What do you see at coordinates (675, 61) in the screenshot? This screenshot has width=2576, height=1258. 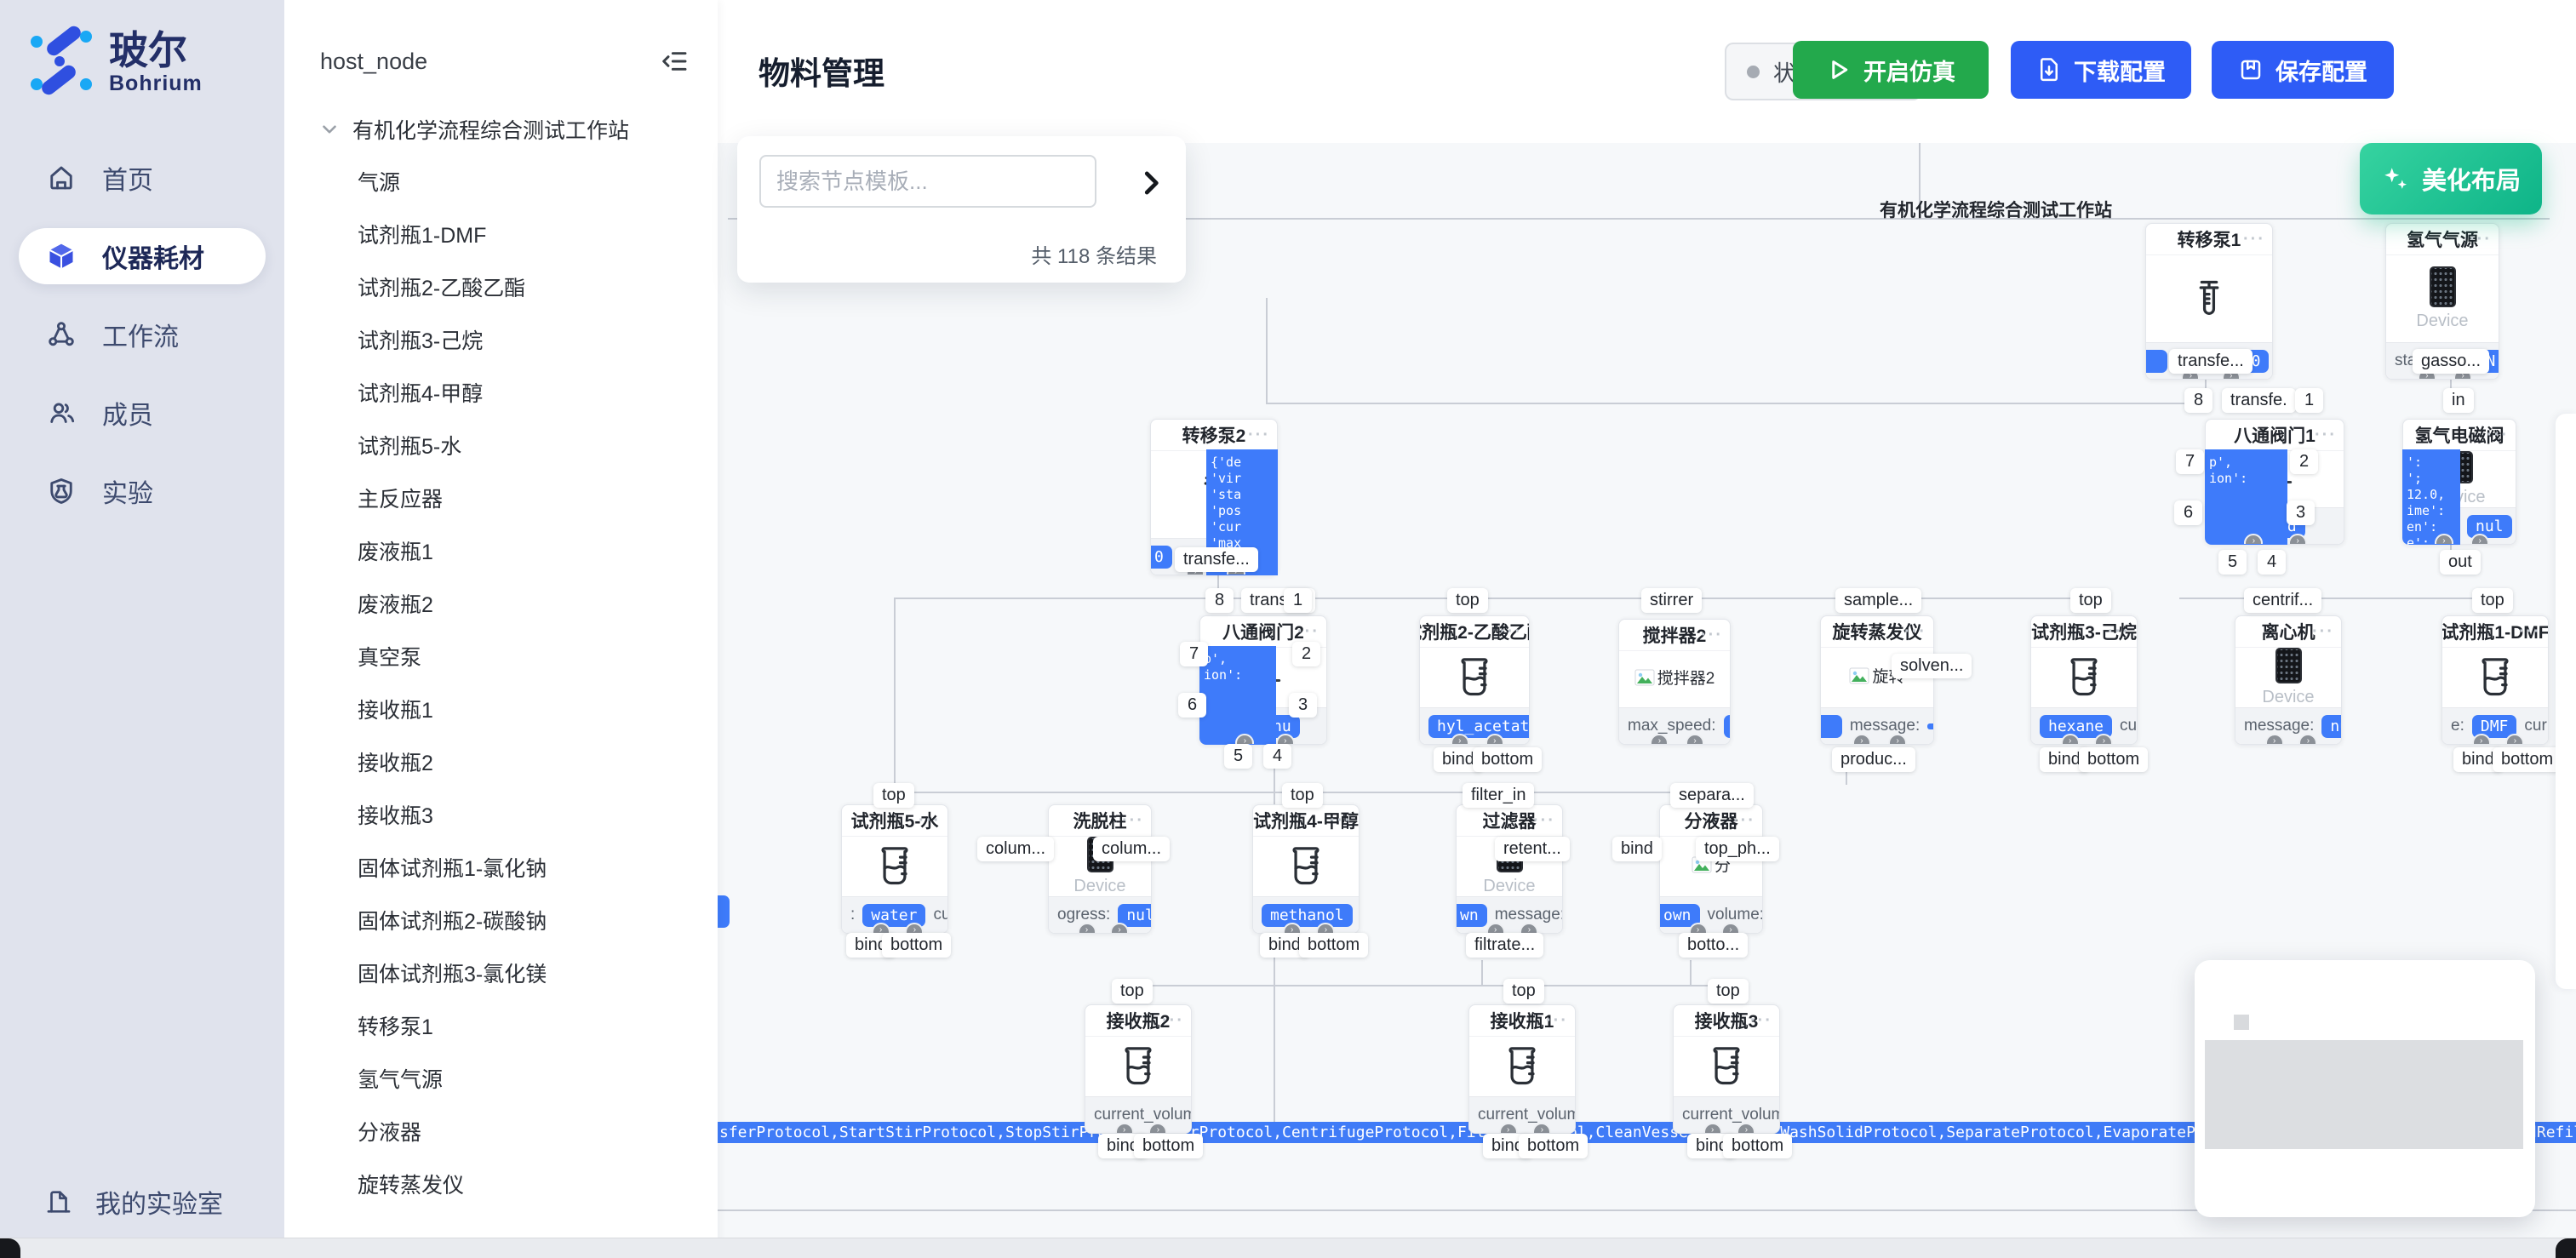 I see `collapse-panel-icon` at bounding box center [675, 61].